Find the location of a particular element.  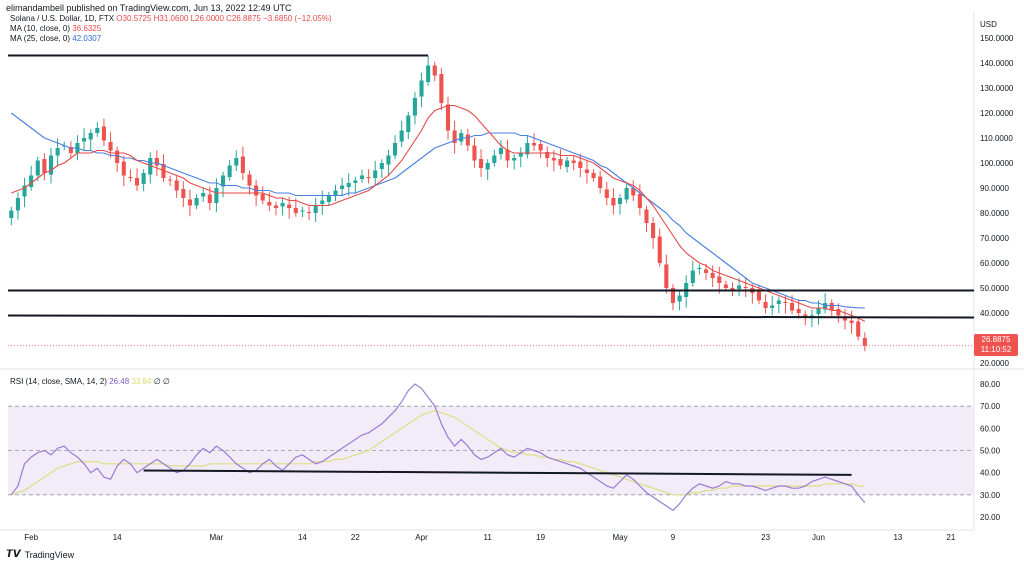

rsi-label: RSI (14, close, SMA, 14, 2) is located at coordinates (58, 381).